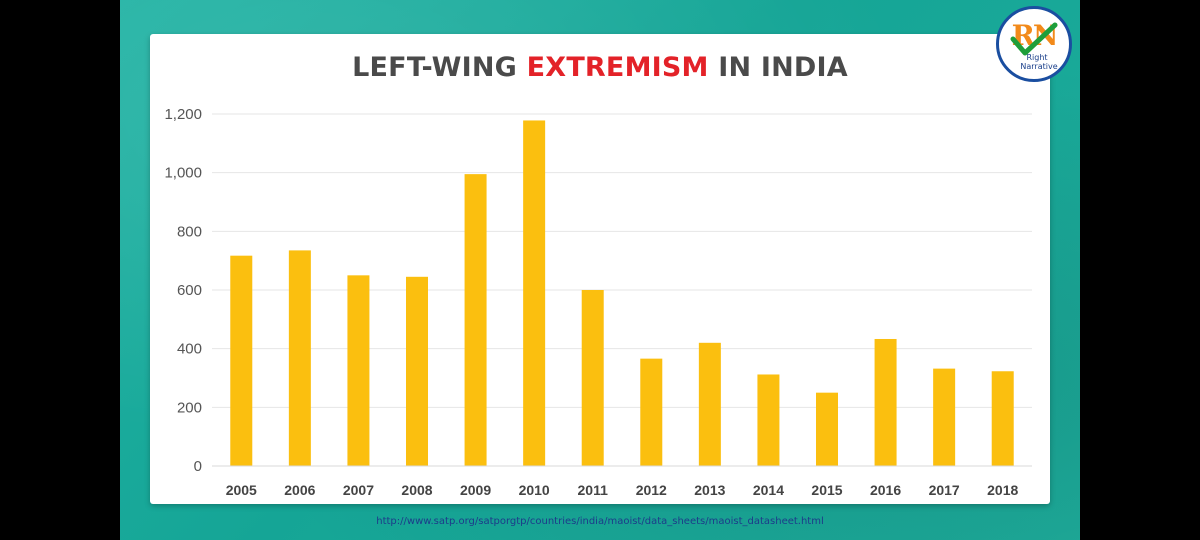  Describe the element at coordinates (189, 290) in the screenshot. I see `y-tick-label: 600` at that location.